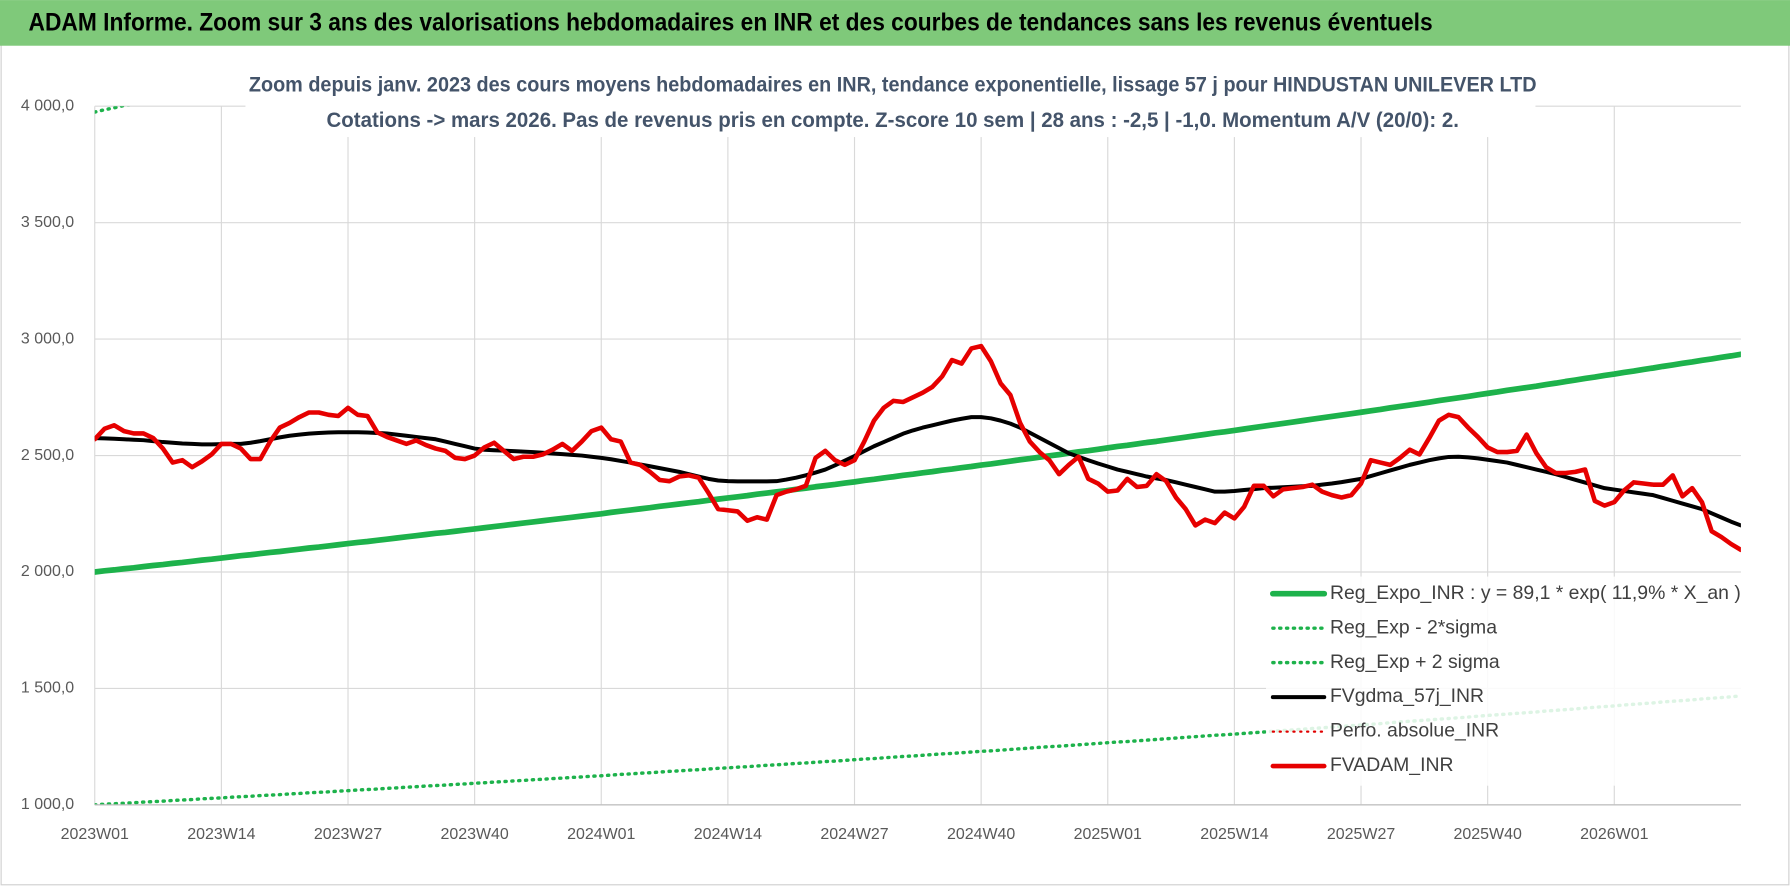 The height and width of the screenshot is (886, 1790). What do you see at coordinates (1414, 731) in the screenshot?
I see `legend-label: Perfo. absolue_INR` at bounding box center [1414, 731].